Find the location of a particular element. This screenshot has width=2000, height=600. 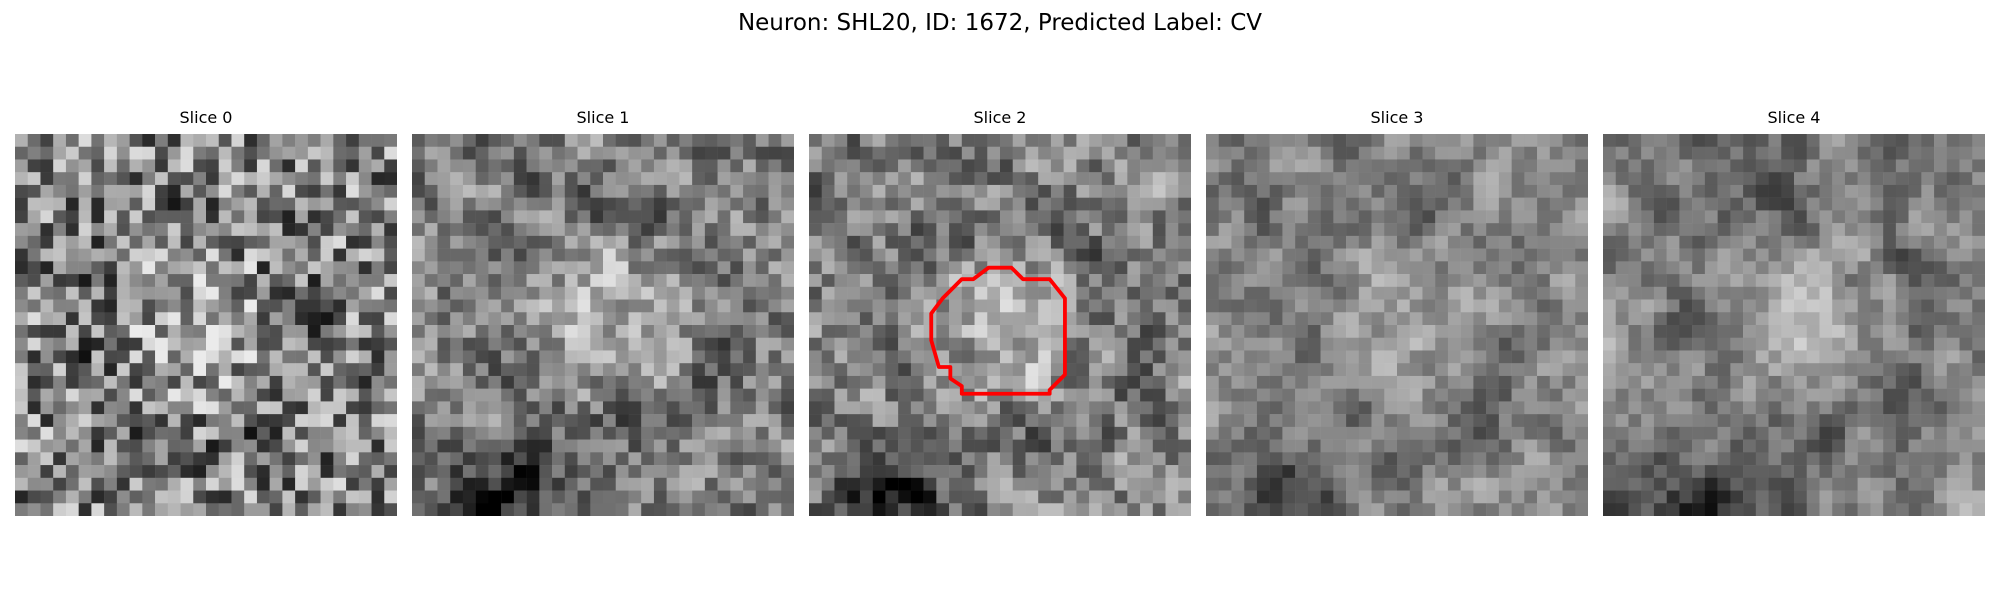

slice-title-3: Slice 3 is located at coordinates (1397, 117).